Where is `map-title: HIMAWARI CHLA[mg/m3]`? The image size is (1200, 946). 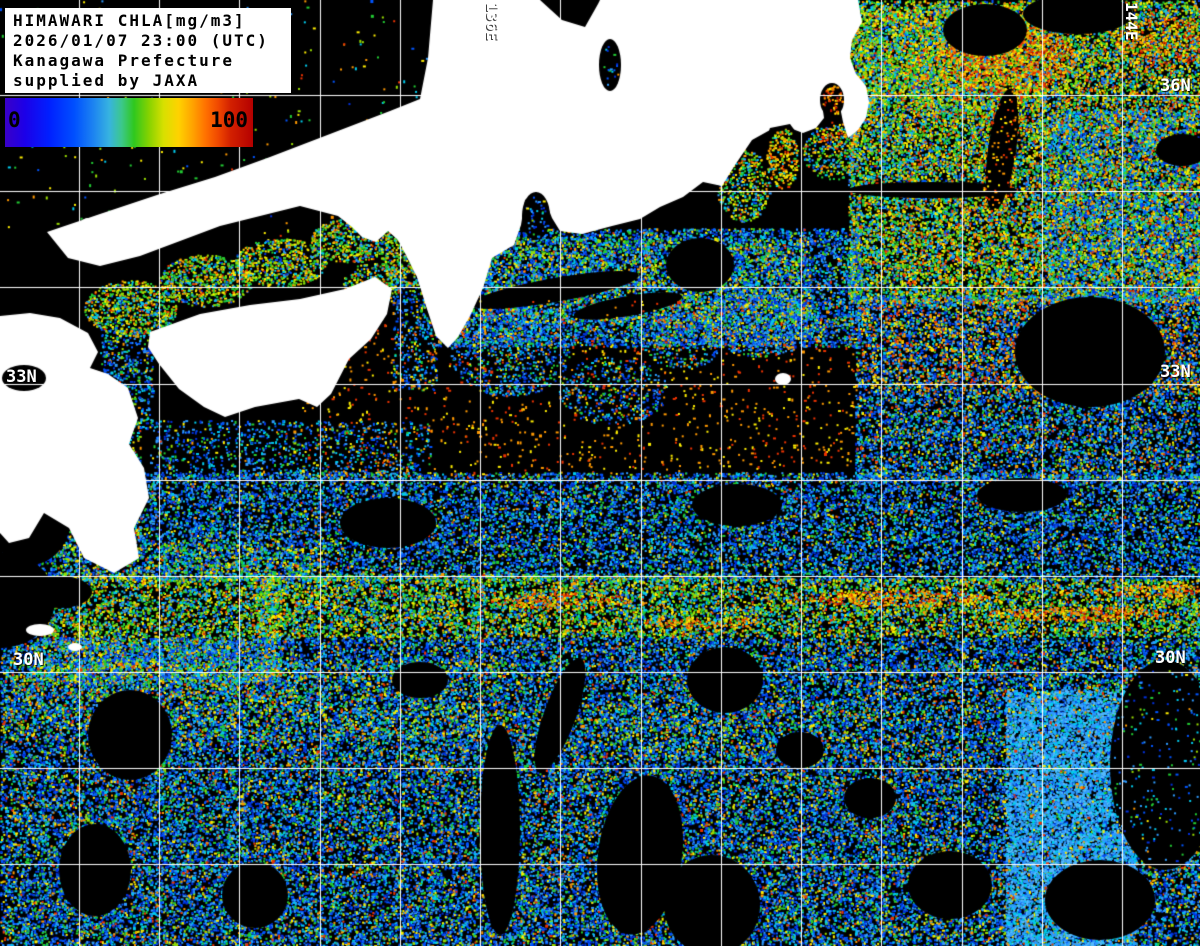
map-title: HIMAWARI CHLA[mg/m3] is located at coordinates (129, 20).